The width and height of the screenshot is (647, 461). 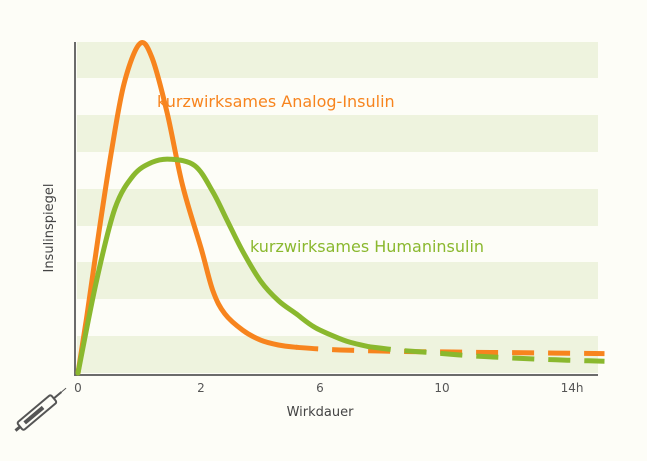 I want to click on series-label-analog: kurzwirksames Analog-Insulin, so click(x=276, y=101).